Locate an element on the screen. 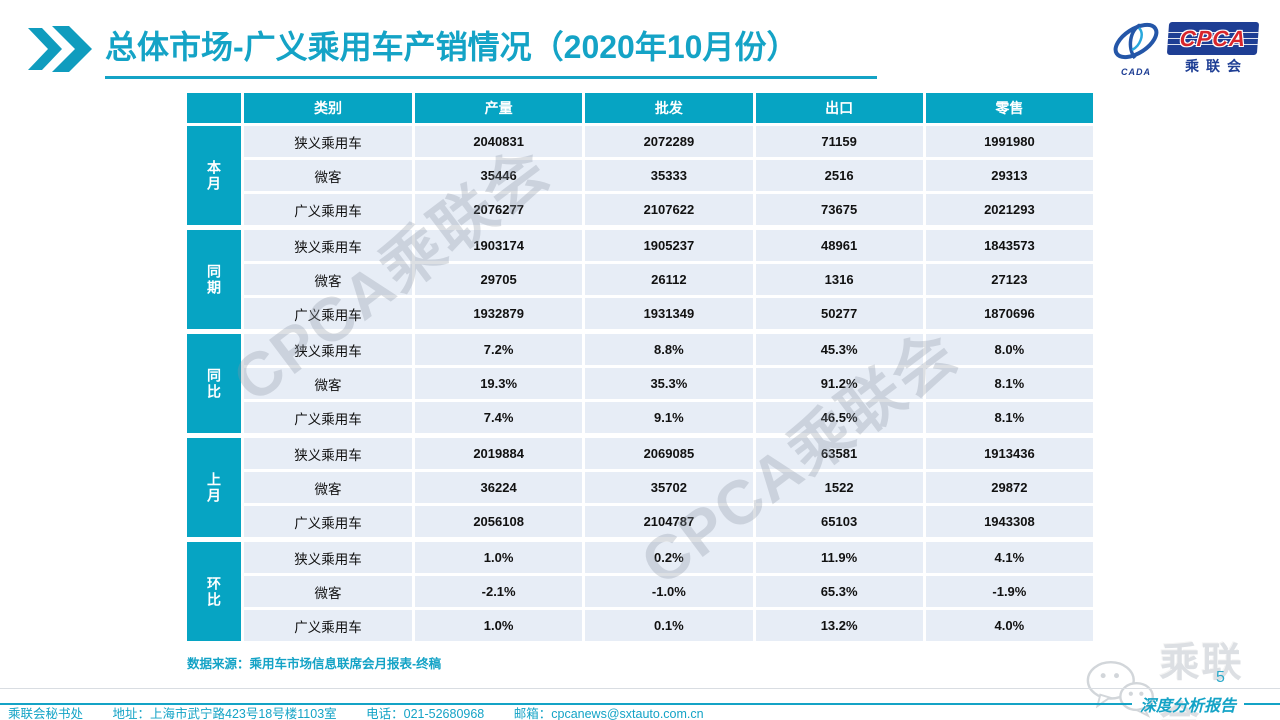 This screenshot has width=1280, height=720. value-cell: 29313 is located at coordinates (1009, 175).